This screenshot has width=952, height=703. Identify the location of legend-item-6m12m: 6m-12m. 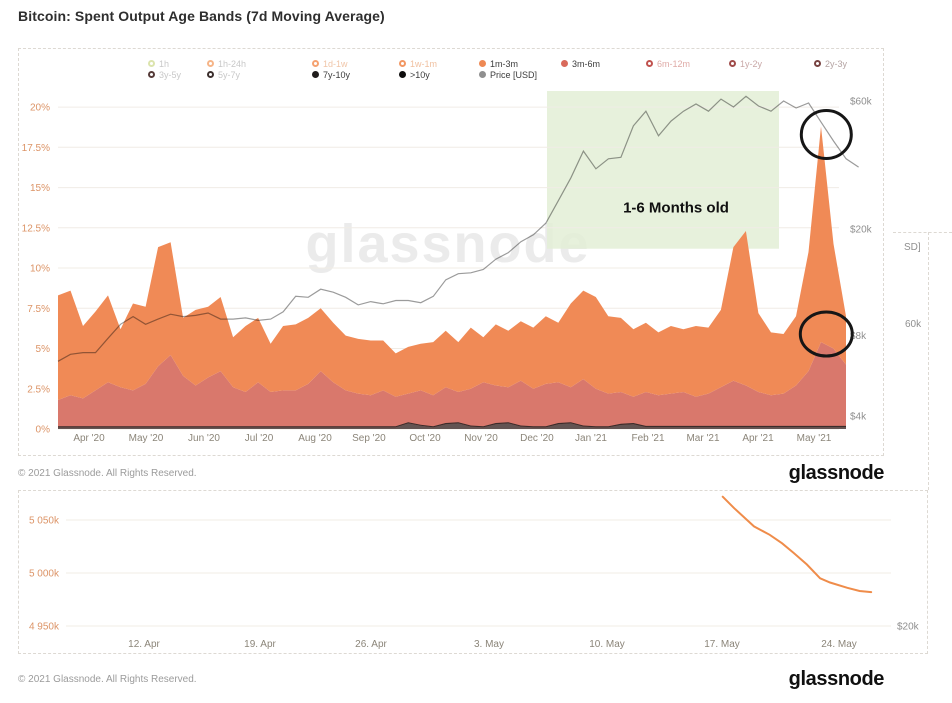
(668, 63).